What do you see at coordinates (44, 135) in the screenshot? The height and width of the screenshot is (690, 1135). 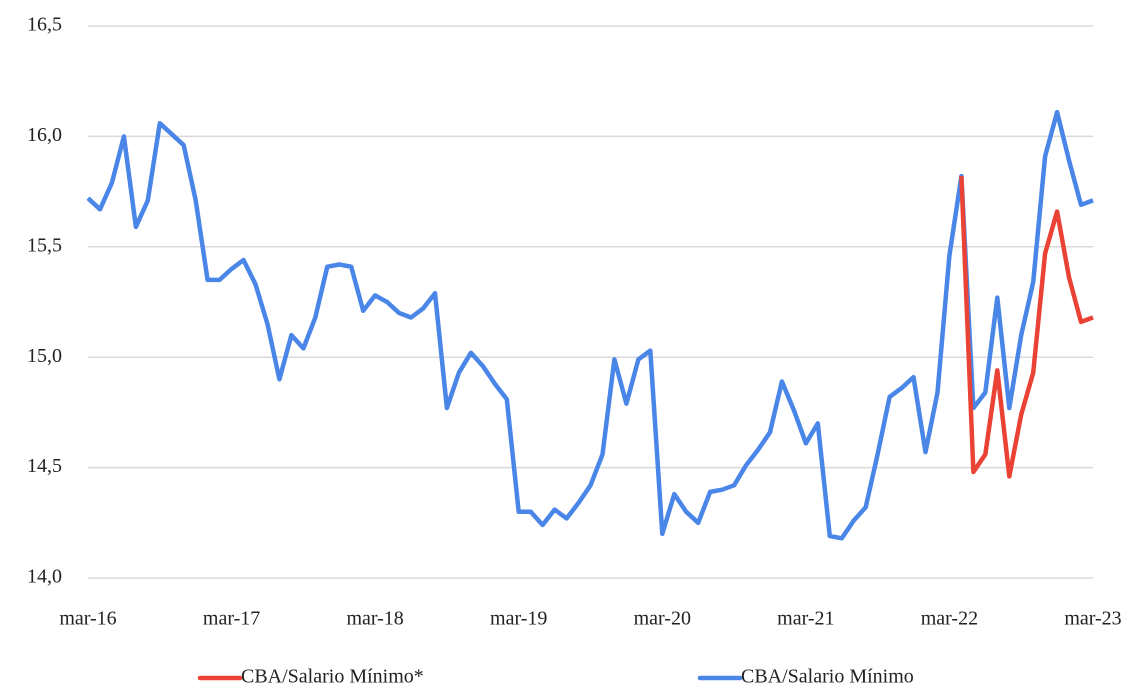 I see `y-tick-label: 16,0` at bounding box center [44, 135].